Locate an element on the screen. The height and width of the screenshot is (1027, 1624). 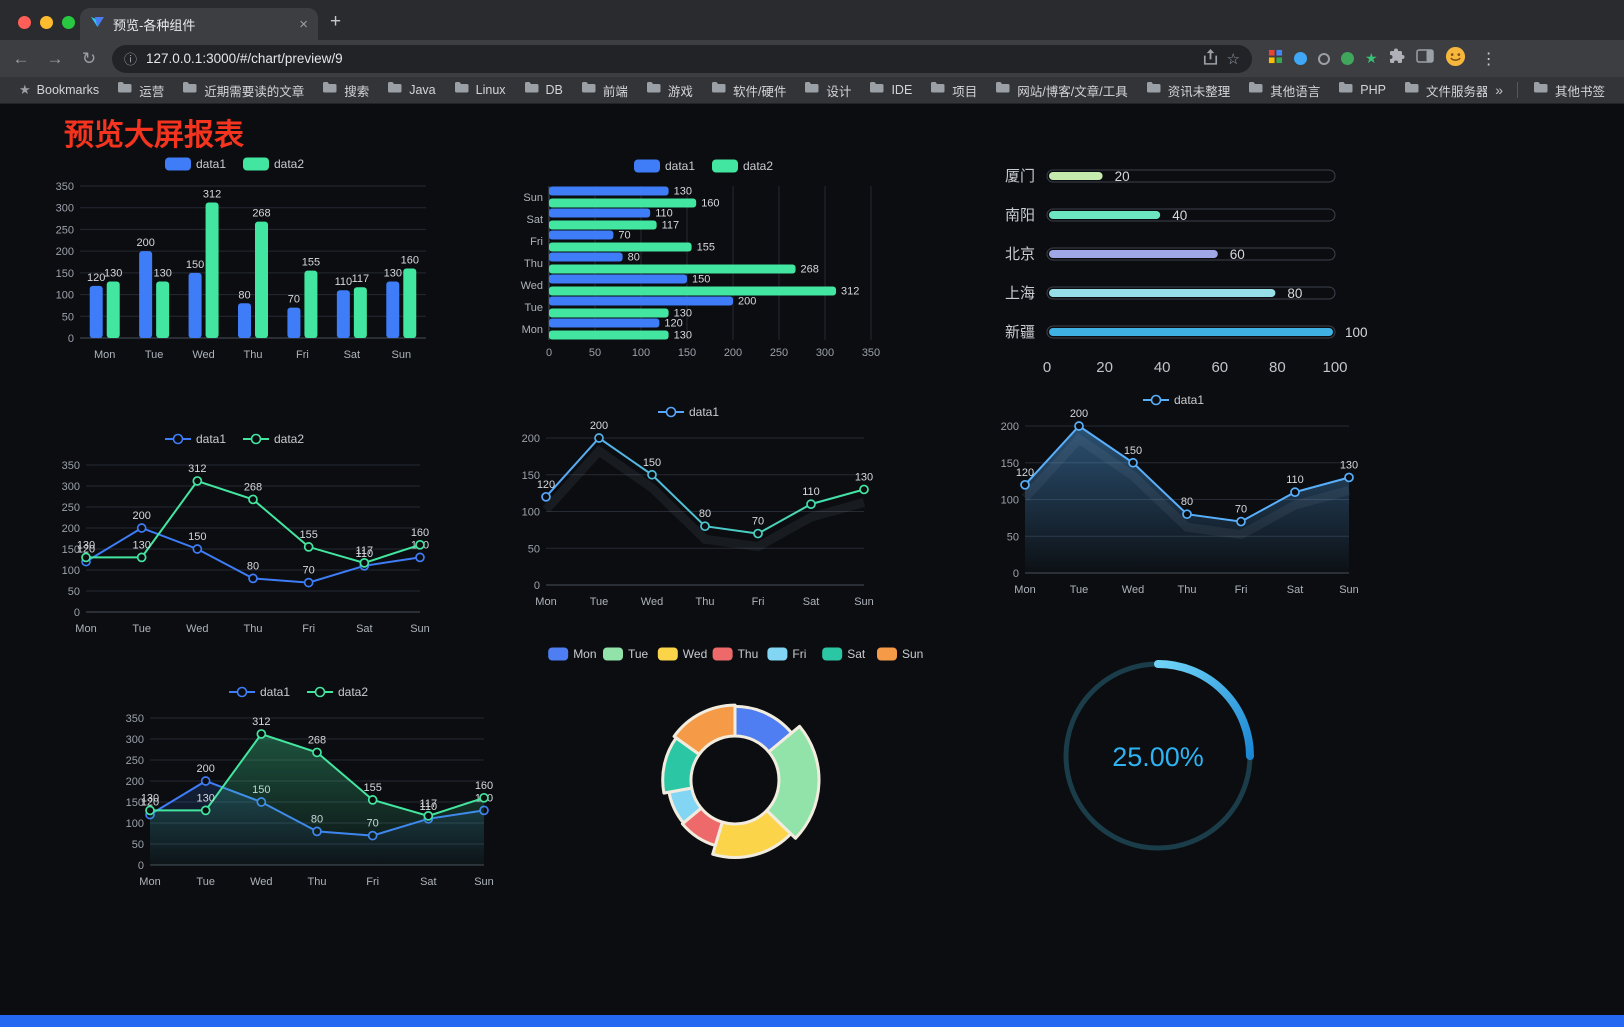
svg-text: 100 is located at coordinates (1010, 501).